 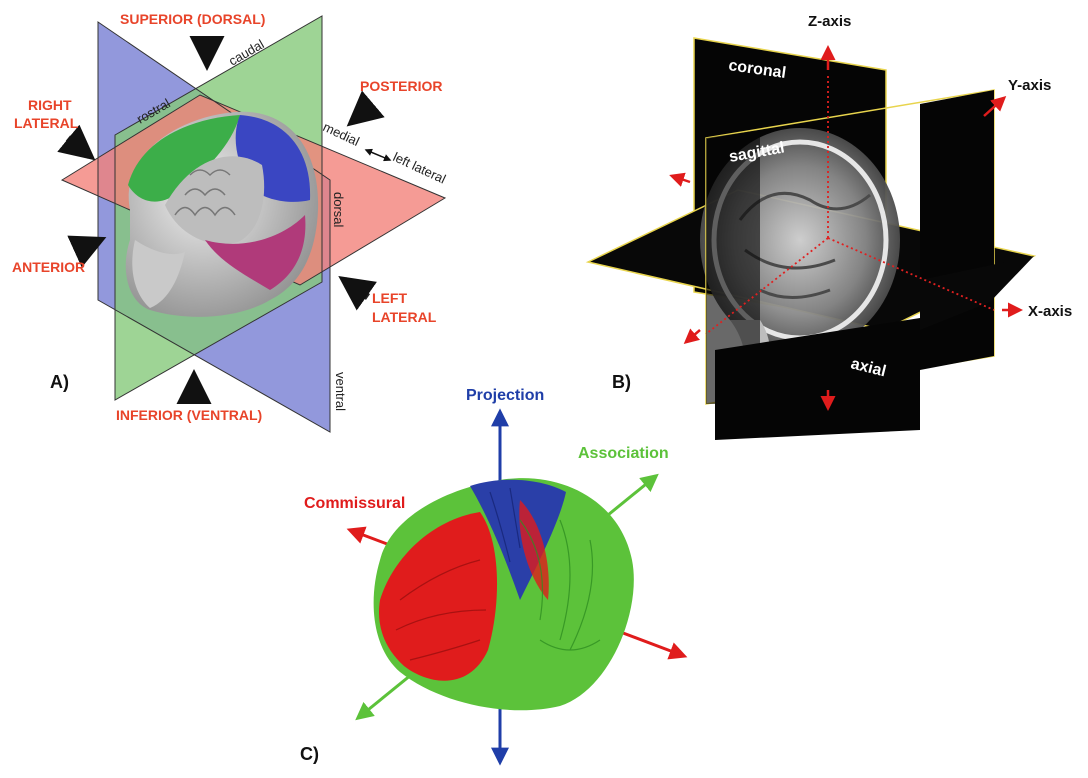 What do you see at coordinates (404, 317) in the screenshot?
I see `label-left-lateral-2: LATERAL` at bounding box center [404, 317].